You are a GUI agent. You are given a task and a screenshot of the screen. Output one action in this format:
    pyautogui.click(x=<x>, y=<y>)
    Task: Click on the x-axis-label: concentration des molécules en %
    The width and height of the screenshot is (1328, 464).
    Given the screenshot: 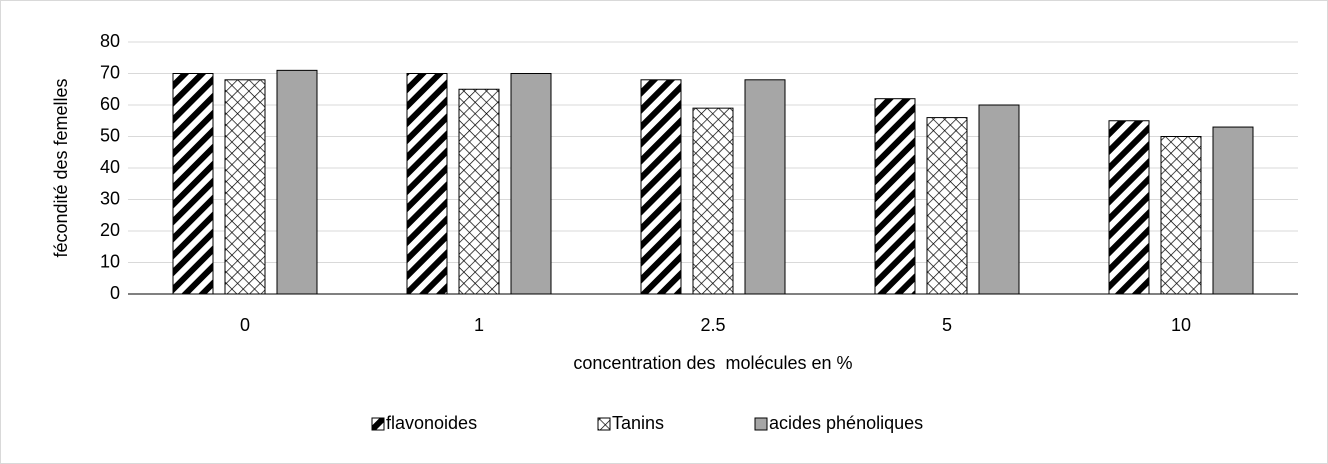 What is the action you would take?
    pyautogui.click(x=712, y=363)
    